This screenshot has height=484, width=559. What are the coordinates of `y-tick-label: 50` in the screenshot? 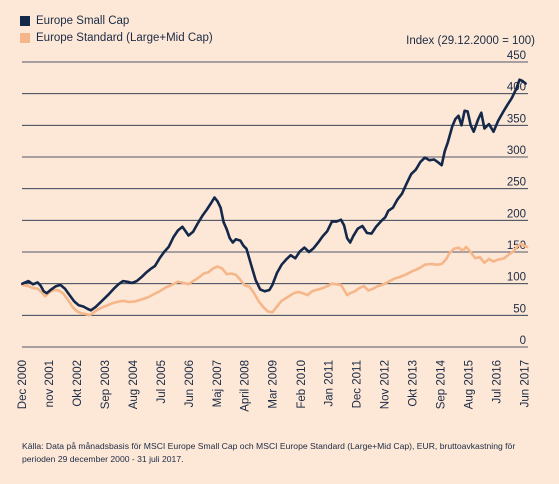 It's located at (519, 309).